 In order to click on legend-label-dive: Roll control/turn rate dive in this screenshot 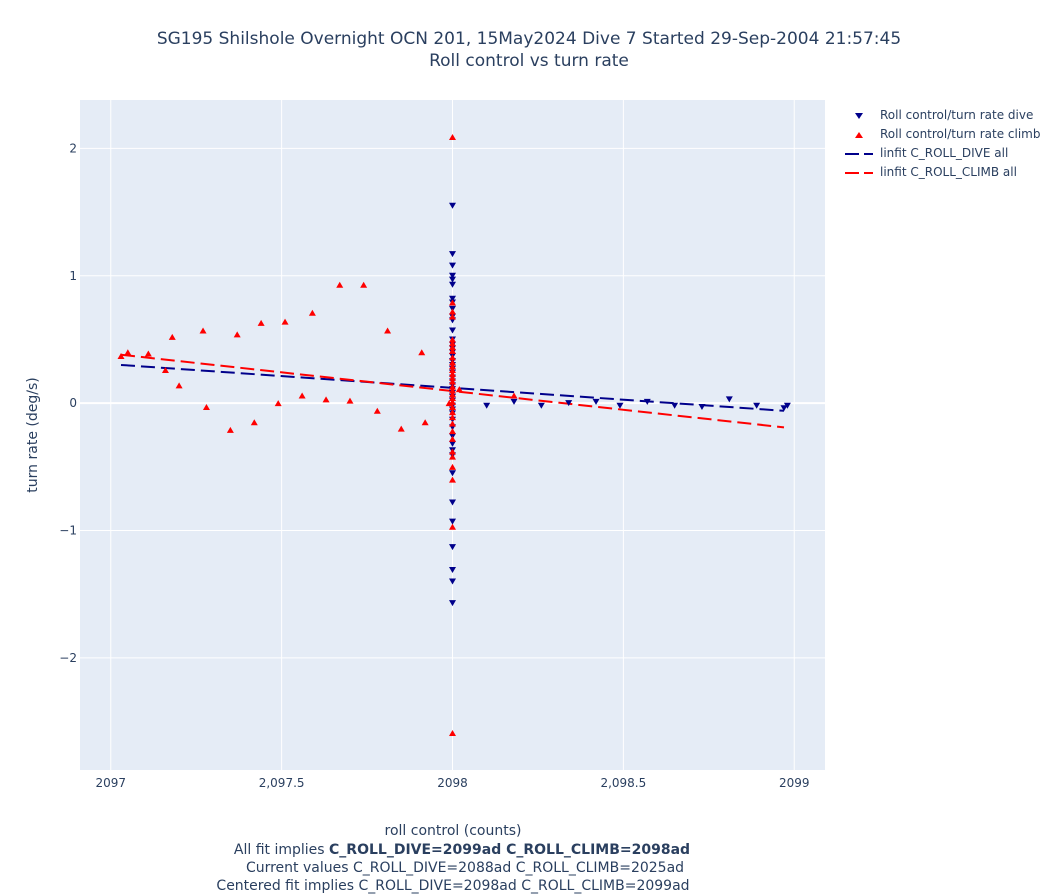, I will do `click(957, 115)`.